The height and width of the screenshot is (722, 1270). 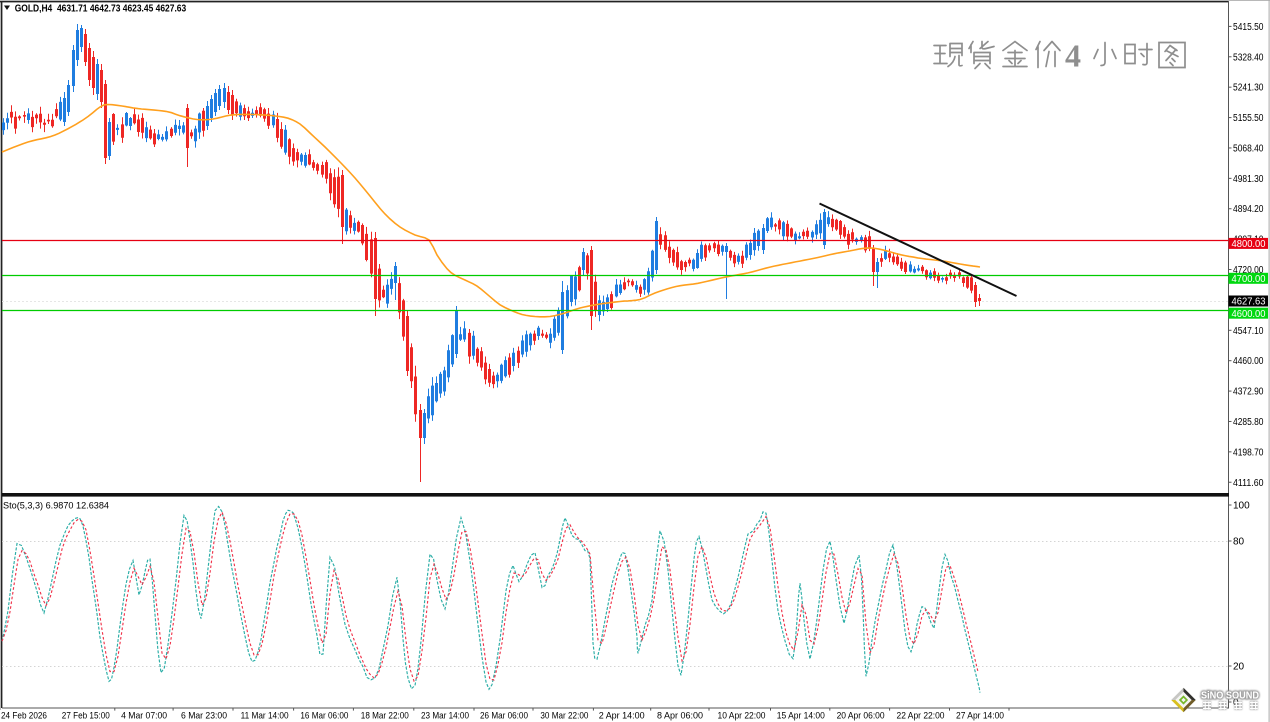 What do you see at coordinates (1248, 331) in the screenshot?
I see `svg-text: 4547.10` at bounding box center [1248, 331].